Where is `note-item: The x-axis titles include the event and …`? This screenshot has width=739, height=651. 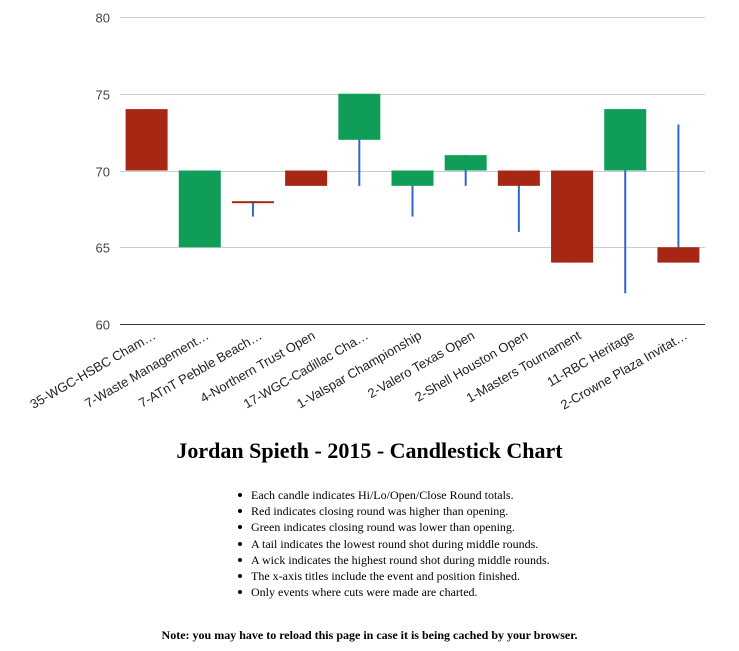
note-item: The x-axis titles include the event and … is located at coordinates (393, 576).